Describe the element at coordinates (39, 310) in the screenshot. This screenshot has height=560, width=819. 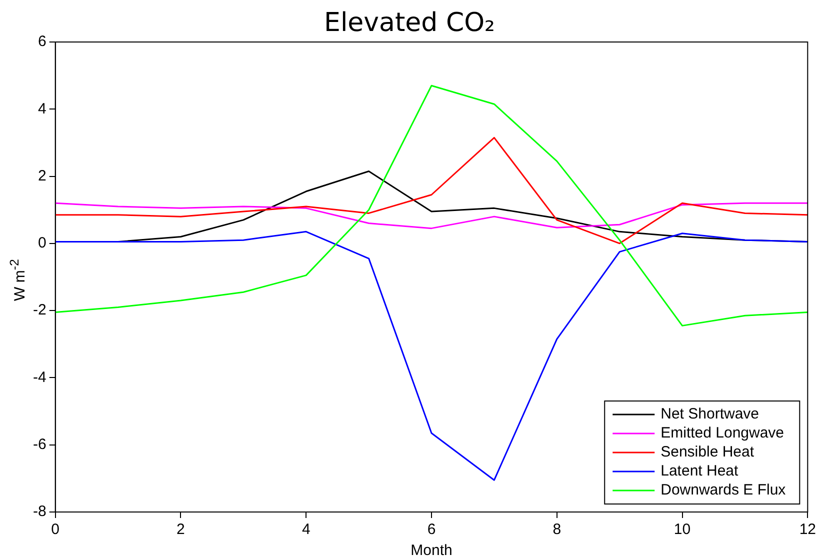
I see `y-tick-label: -2` at that location.